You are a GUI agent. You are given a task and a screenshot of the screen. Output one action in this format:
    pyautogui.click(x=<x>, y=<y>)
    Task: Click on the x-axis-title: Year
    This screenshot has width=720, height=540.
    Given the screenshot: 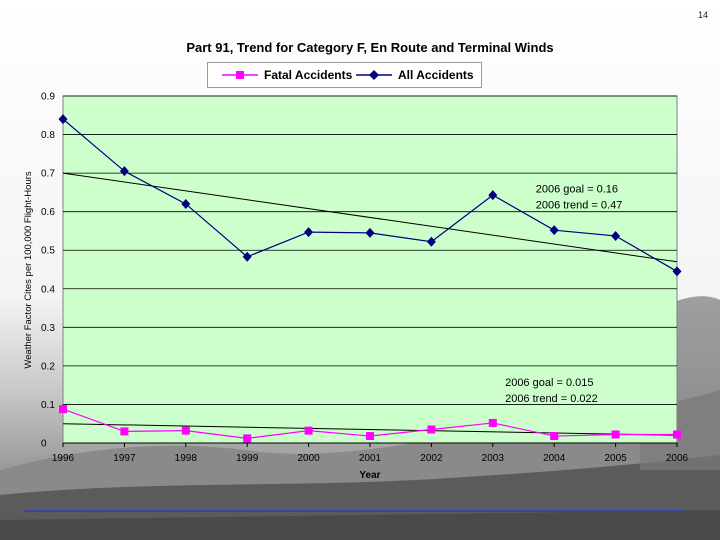 What is the action you would take?
    pyautogui.click(x=370, y=475)
    